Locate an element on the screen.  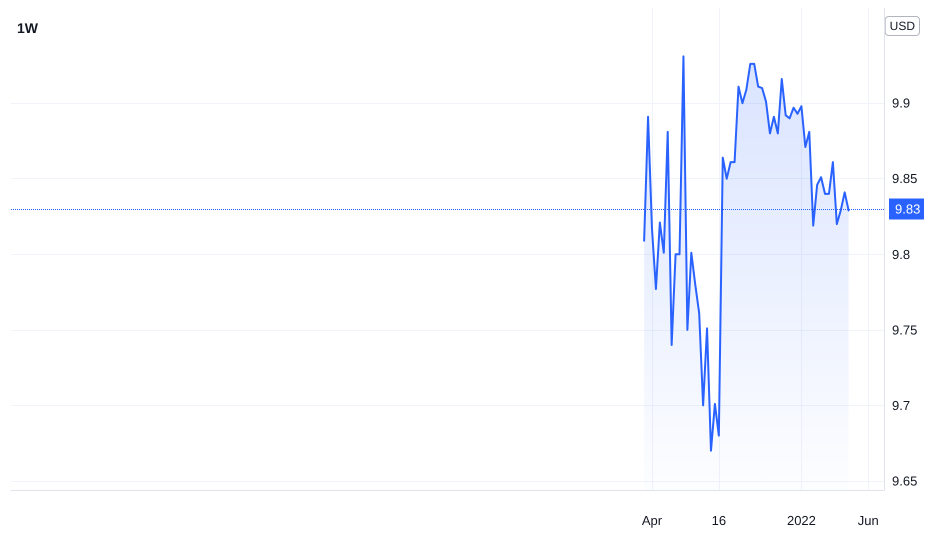
x-tick-label: Jun is located at coordinates (868, 520).